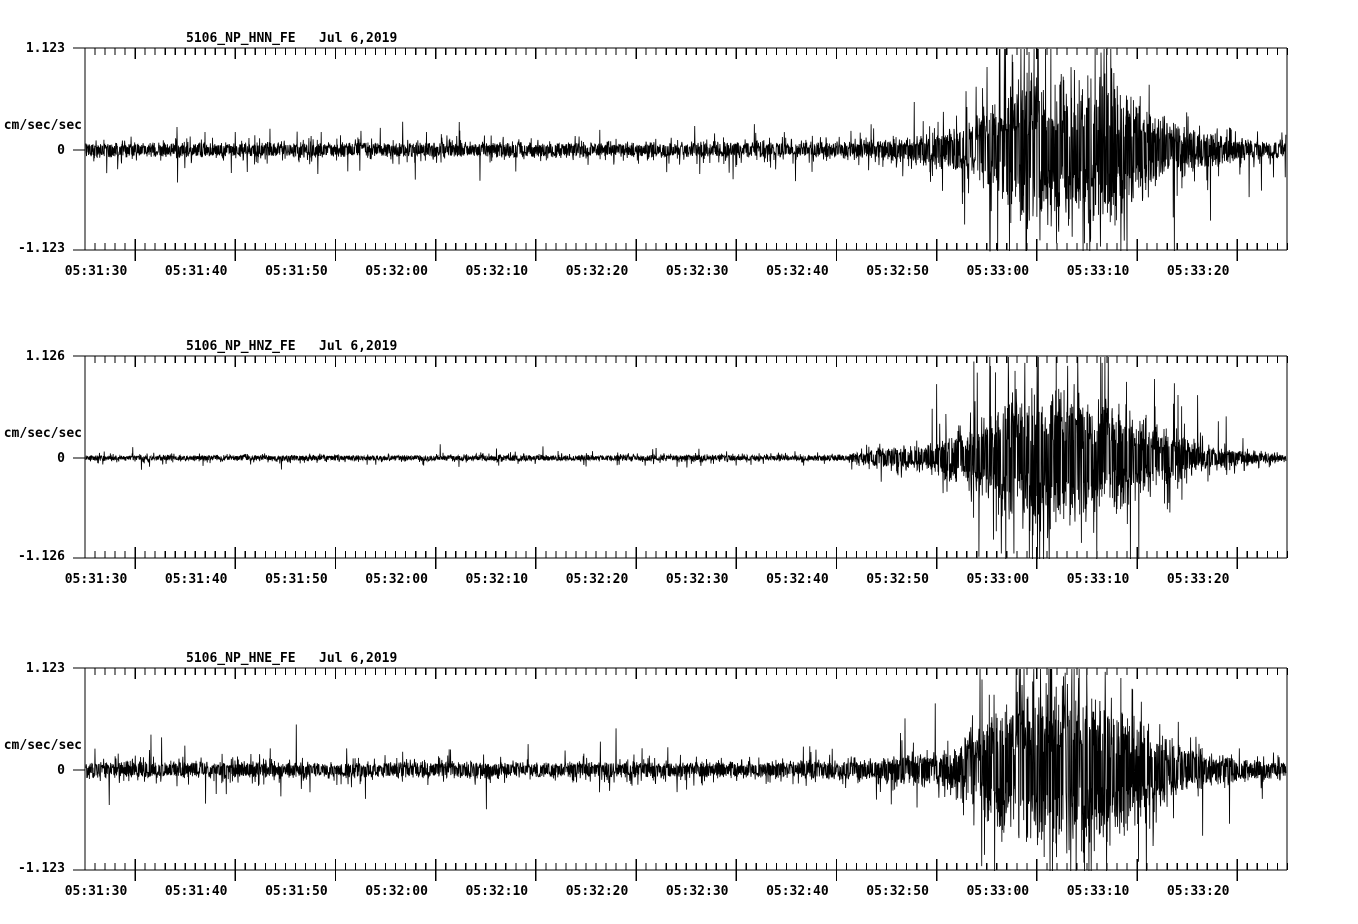 The width and height of the screenshot is (1358, 924). I want to click on panel-title: 5106_NP_HNZ_FE Jul 6,2019, so click(292, 346).